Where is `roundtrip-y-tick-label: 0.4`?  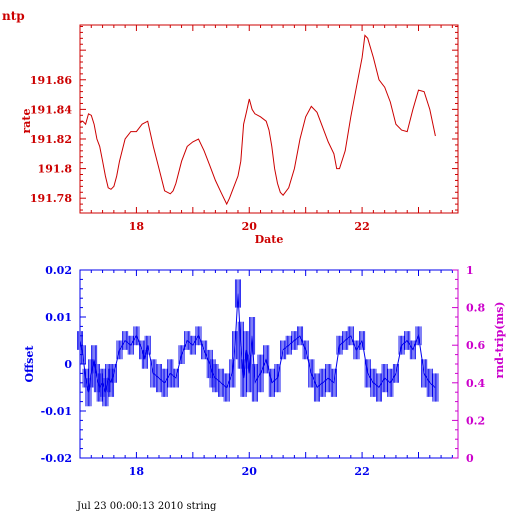
roundtrip-y-tick-label: 0.4 is located at coordinates (475, 383).